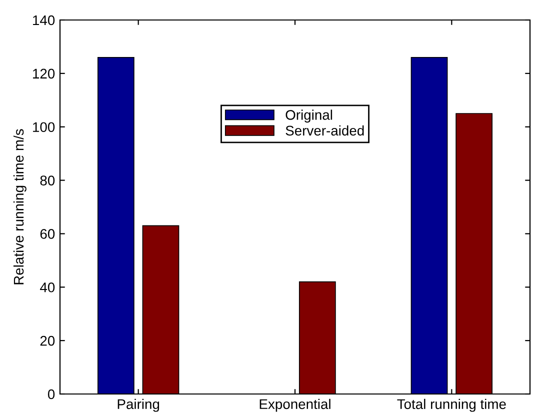  What do you see at coordinates (44, 127) in the screenshot?
I see `y-tick-label: 100` at bounding box center [44, 127].